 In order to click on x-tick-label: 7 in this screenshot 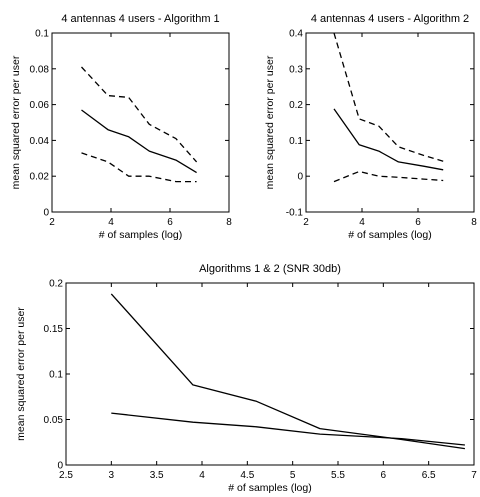, I will do `click(474, 475)`.